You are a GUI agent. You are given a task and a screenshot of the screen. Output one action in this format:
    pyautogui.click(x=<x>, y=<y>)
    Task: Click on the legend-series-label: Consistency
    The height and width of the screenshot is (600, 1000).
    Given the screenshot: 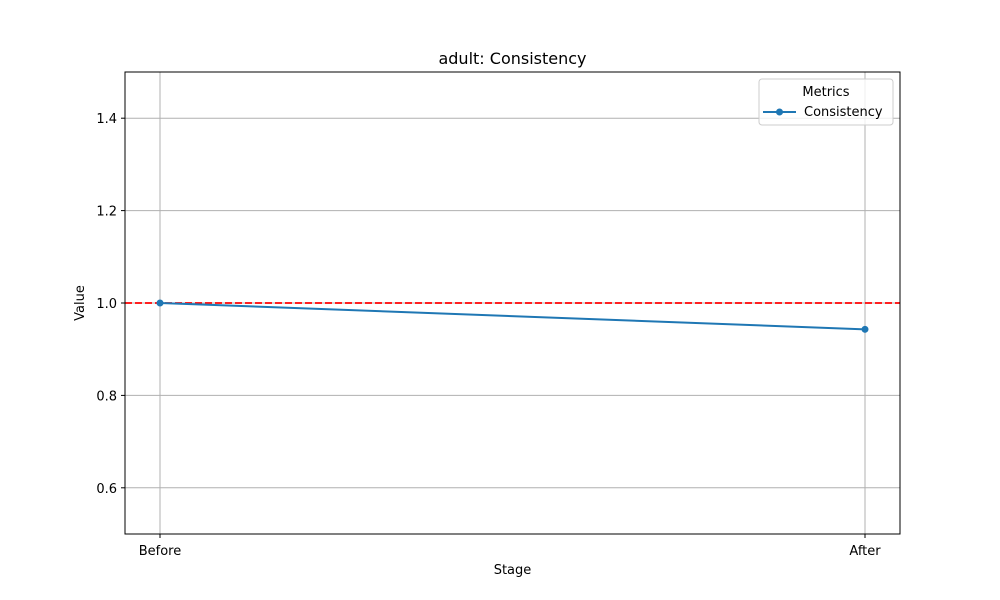 What is the action you would take?
    pyautogui.click(x=843, y=112)
    